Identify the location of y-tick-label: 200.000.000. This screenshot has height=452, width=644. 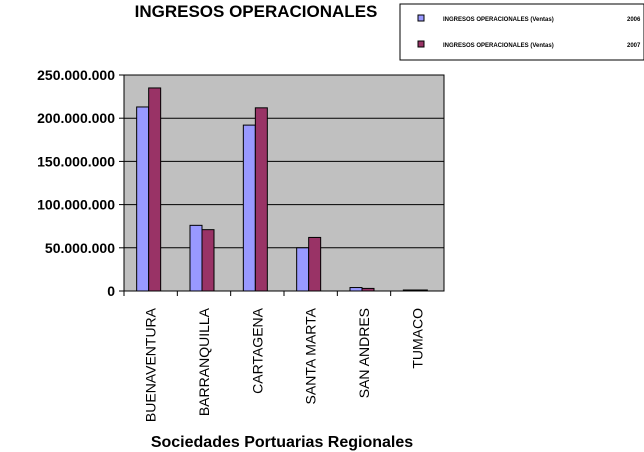
(76, 118).